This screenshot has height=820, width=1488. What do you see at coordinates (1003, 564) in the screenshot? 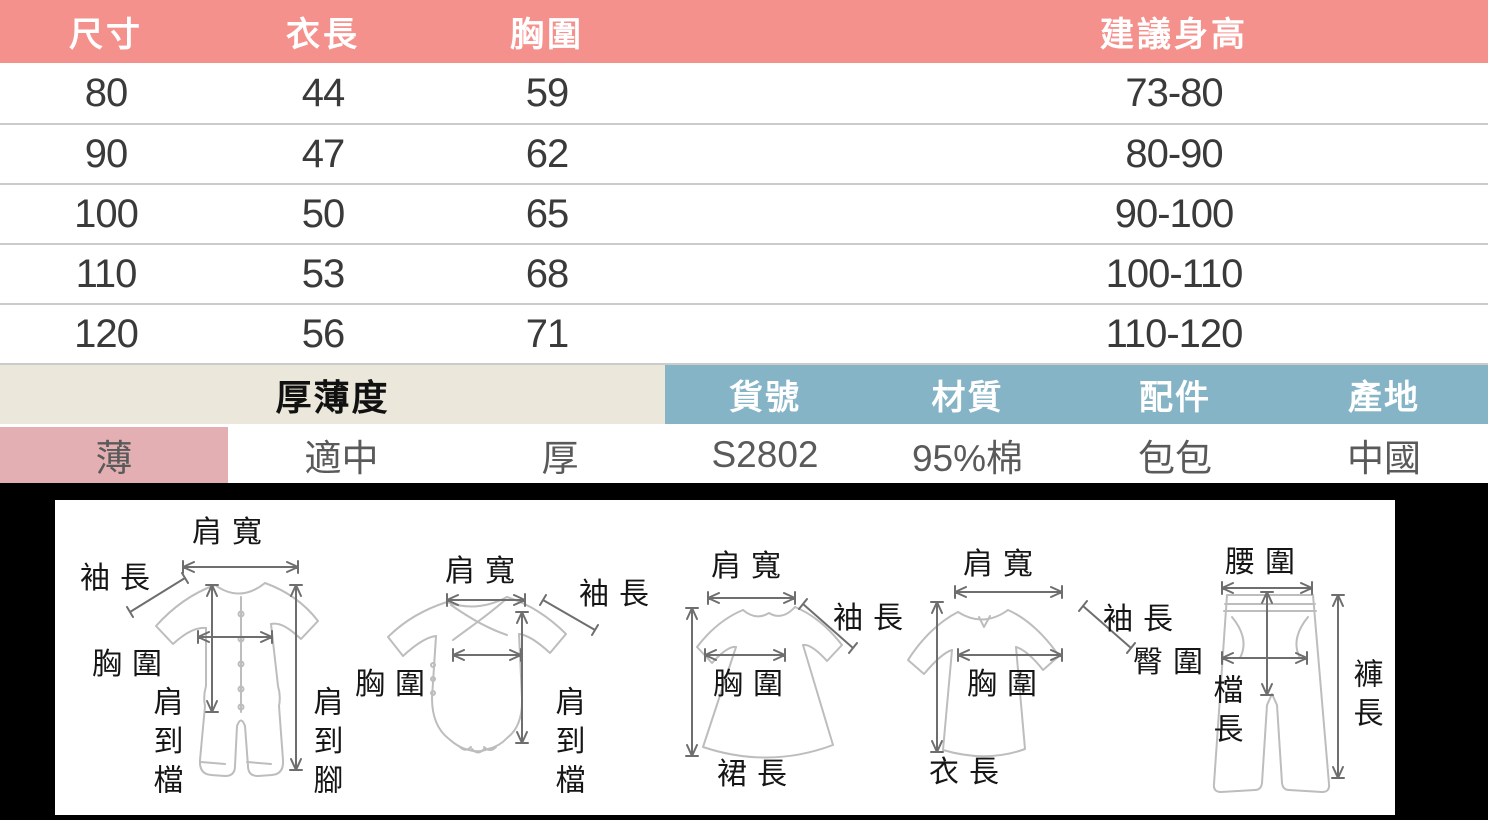
I see `top-shoulder-width-label: 肩寬` at bounding box center [1003, 564].